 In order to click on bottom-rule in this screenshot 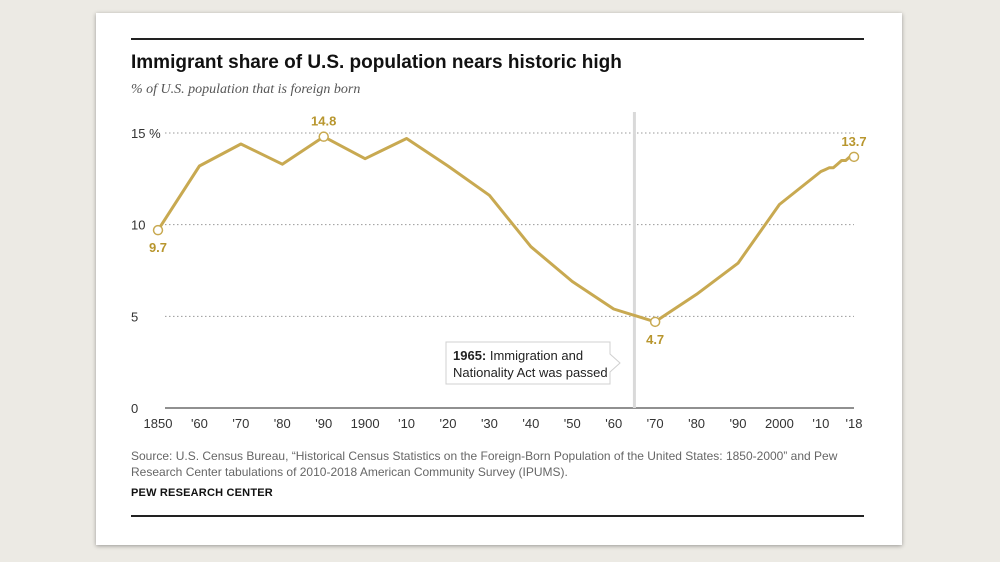, I will do `click(497, 516)`.